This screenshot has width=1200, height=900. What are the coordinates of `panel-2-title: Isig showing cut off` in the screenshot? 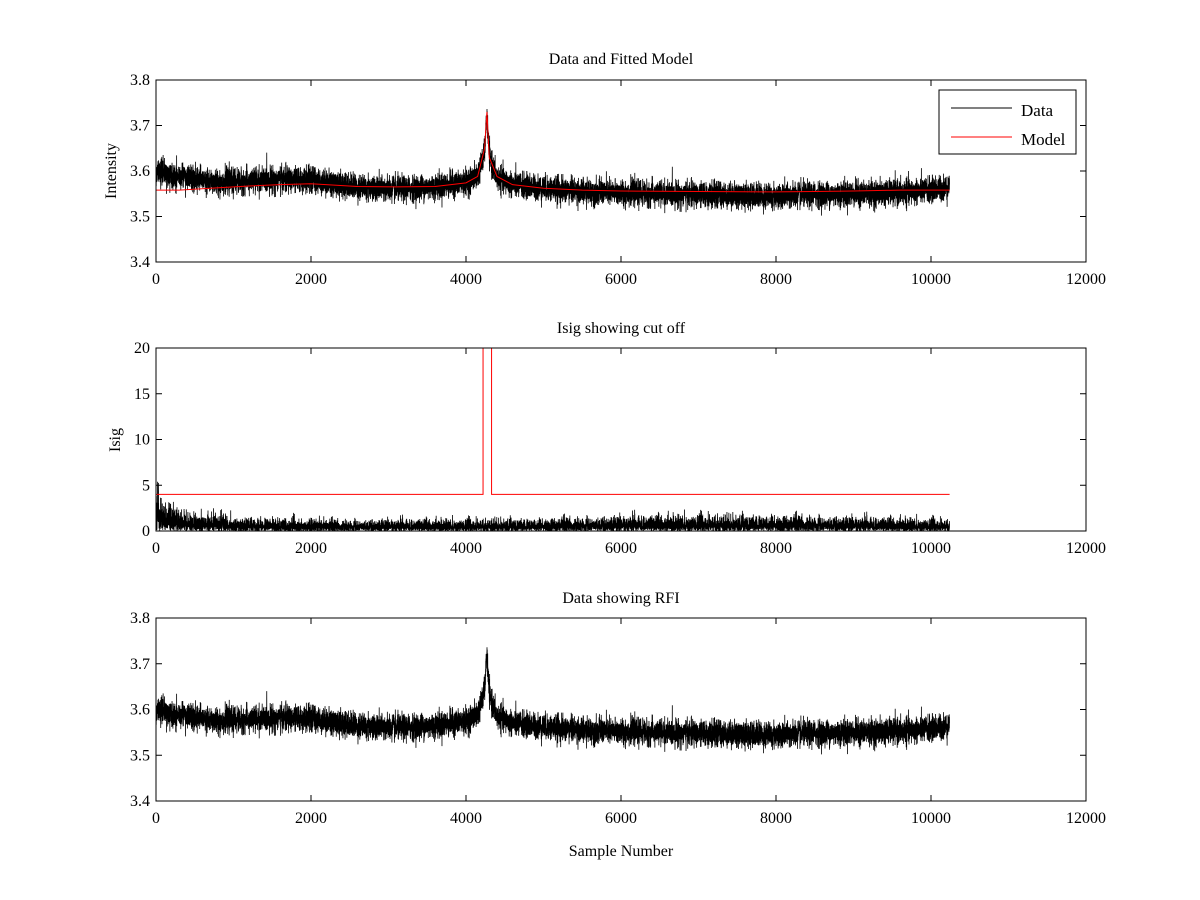 It's located at (621, 328).